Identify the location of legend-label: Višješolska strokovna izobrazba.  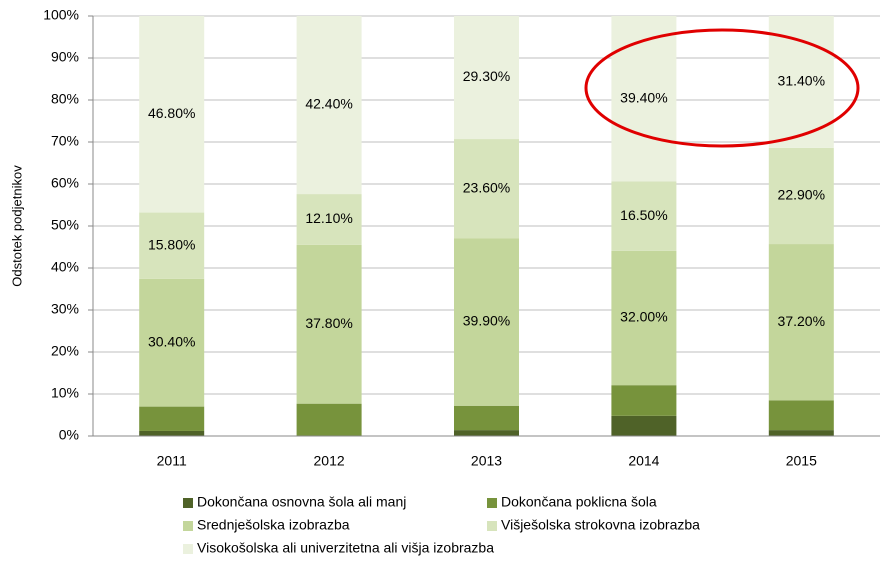
(600, 525).